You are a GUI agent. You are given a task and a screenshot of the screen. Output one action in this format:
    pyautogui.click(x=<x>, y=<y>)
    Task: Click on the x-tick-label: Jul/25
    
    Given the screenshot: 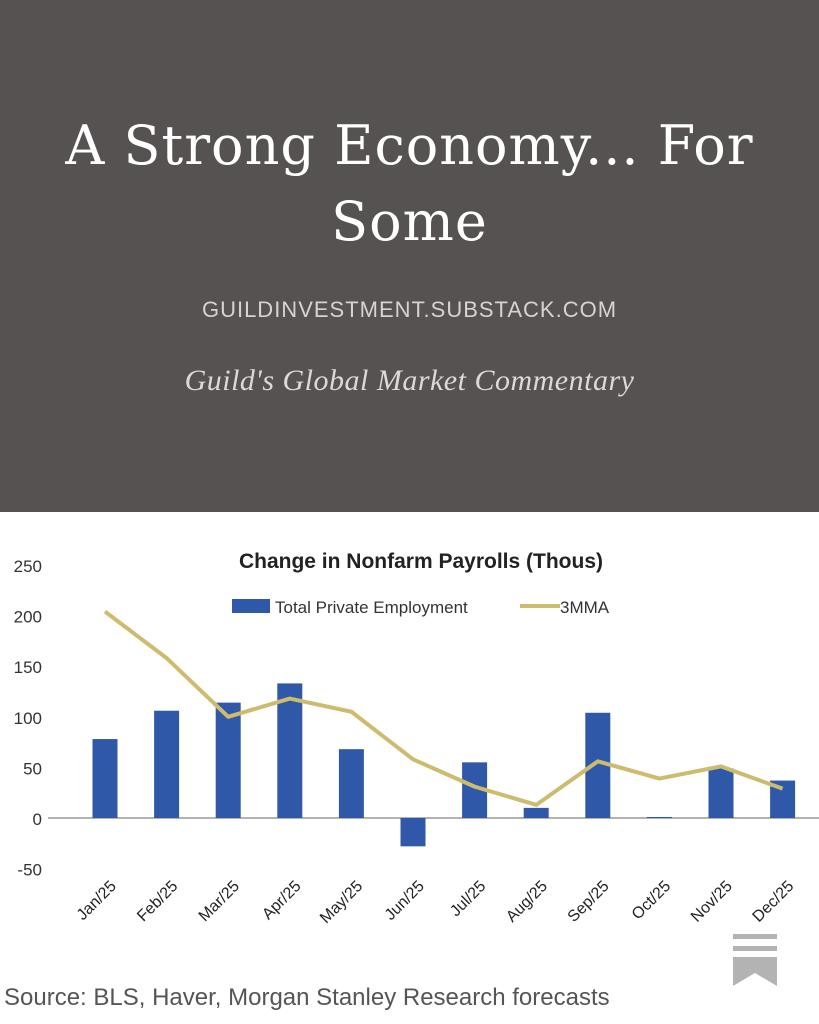 What is the action you would take?
    pyautogui.click(x=468, y=899)
    